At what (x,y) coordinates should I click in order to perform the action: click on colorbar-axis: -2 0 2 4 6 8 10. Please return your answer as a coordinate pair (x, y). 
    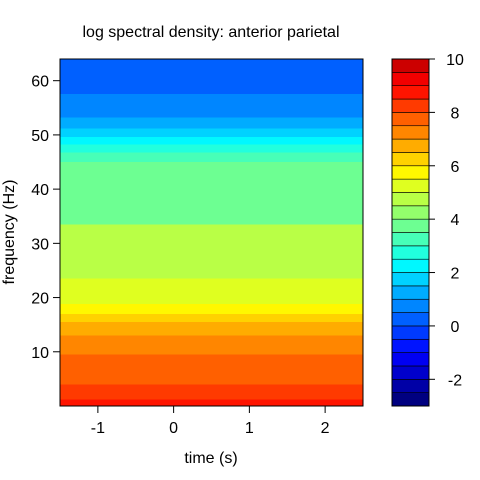
    Looking at the image, I should click on (446, 220).